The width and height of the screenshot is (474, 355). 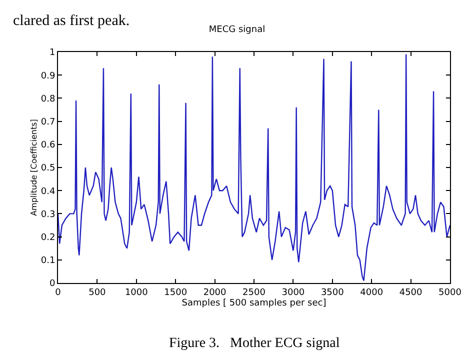 I want to click on y-tick-label: 0.1, so click(x=48, y=261).